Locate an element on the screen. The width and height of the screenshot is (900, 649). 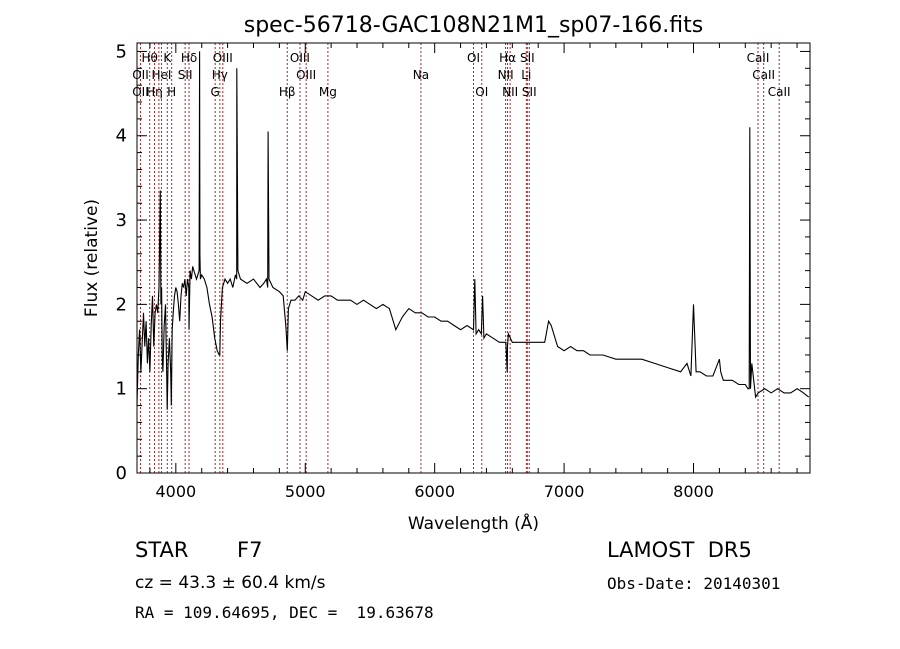
y-tick-label: 1 is located at coordinates (121, 389).